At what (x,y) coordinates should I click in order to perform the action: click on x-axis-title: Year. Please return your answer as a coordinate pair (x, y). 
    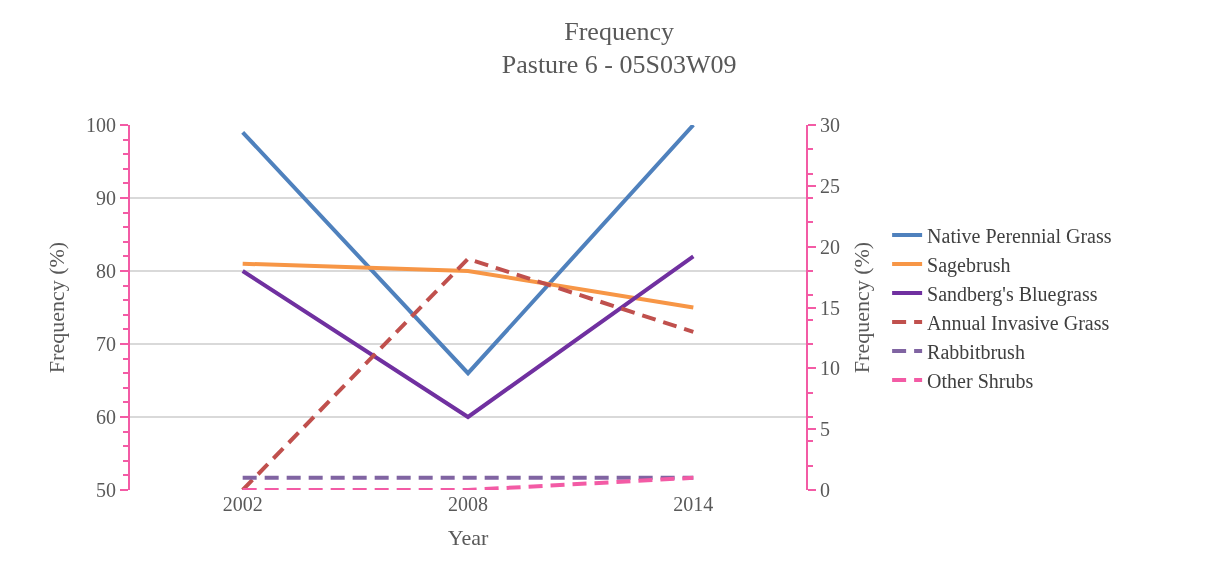
    Looking at the image, I should click on (468, 537).